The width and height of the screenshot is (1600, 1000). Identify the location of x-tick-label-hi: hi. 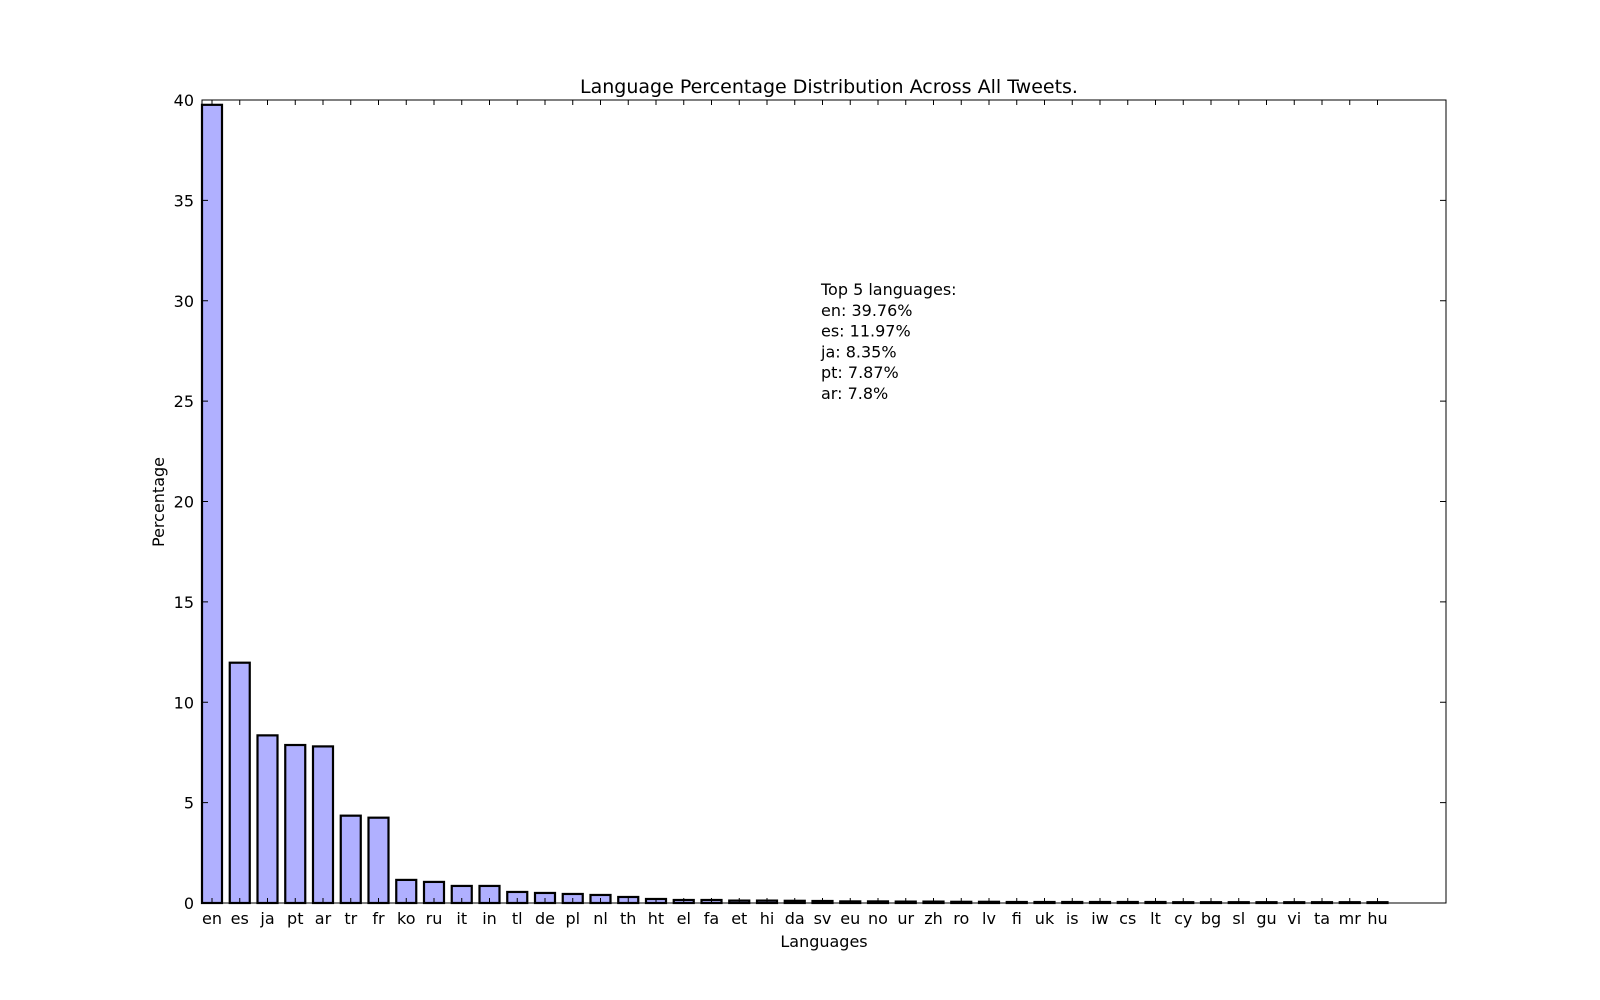
(767, 918).